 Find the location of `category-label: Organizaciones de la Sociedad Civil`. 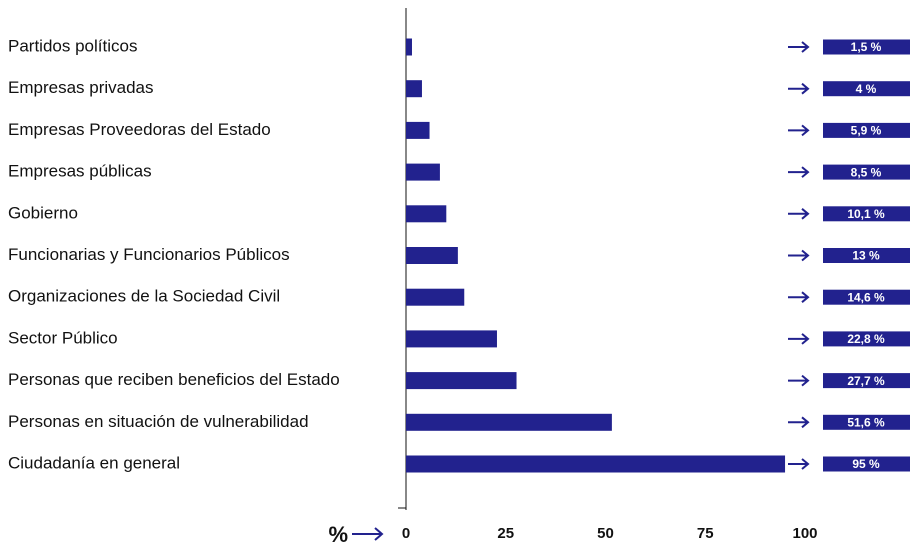

category-label: Organizaciones de la Sociedad Civil is located at coordinates (144, 296).